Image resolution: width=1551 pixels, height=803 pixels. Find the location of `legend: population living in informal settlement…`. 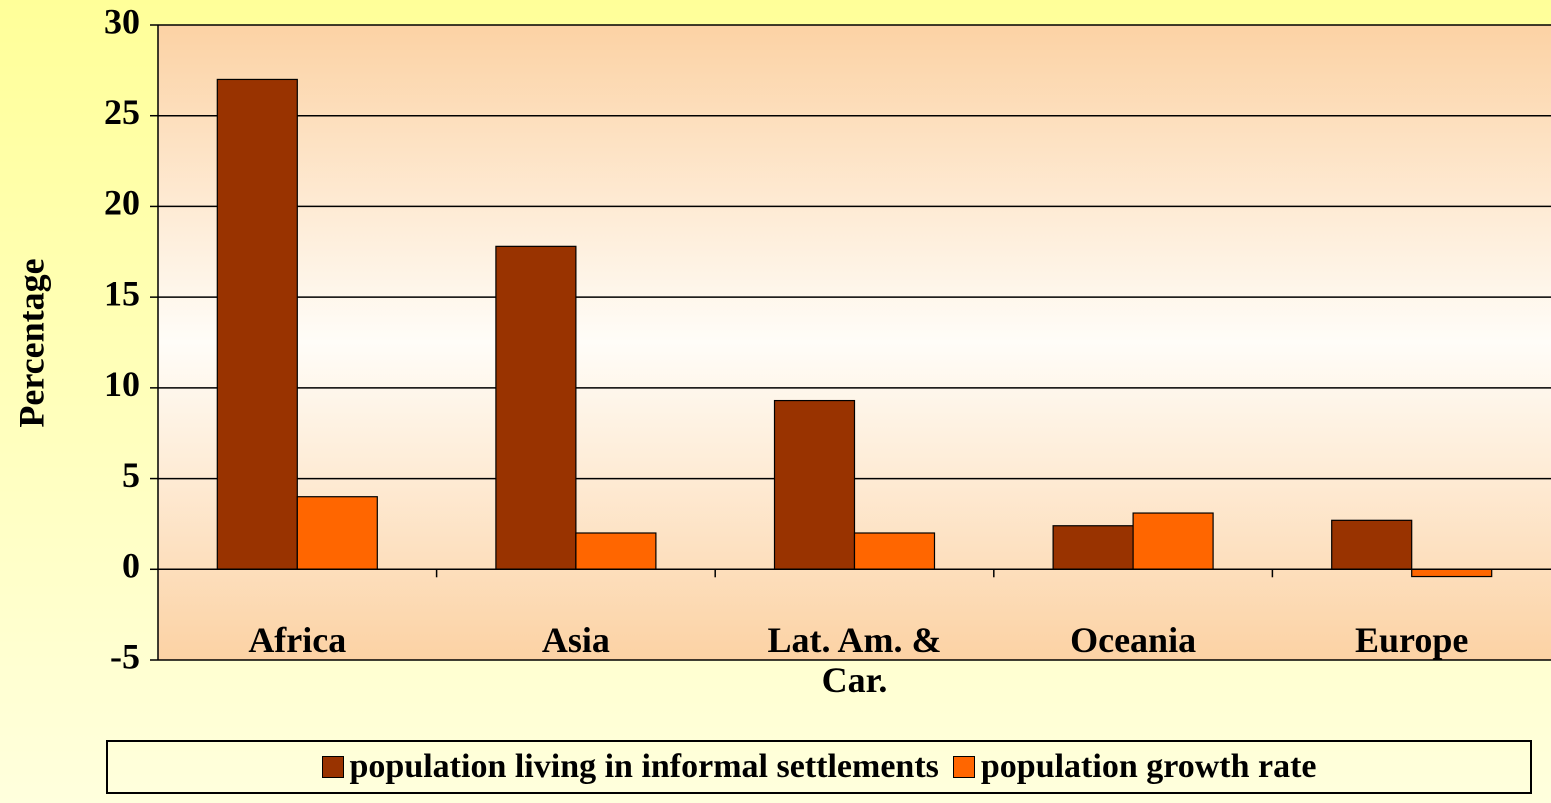

legend: population living in informal settlement… is located at coordinates (819, 767).